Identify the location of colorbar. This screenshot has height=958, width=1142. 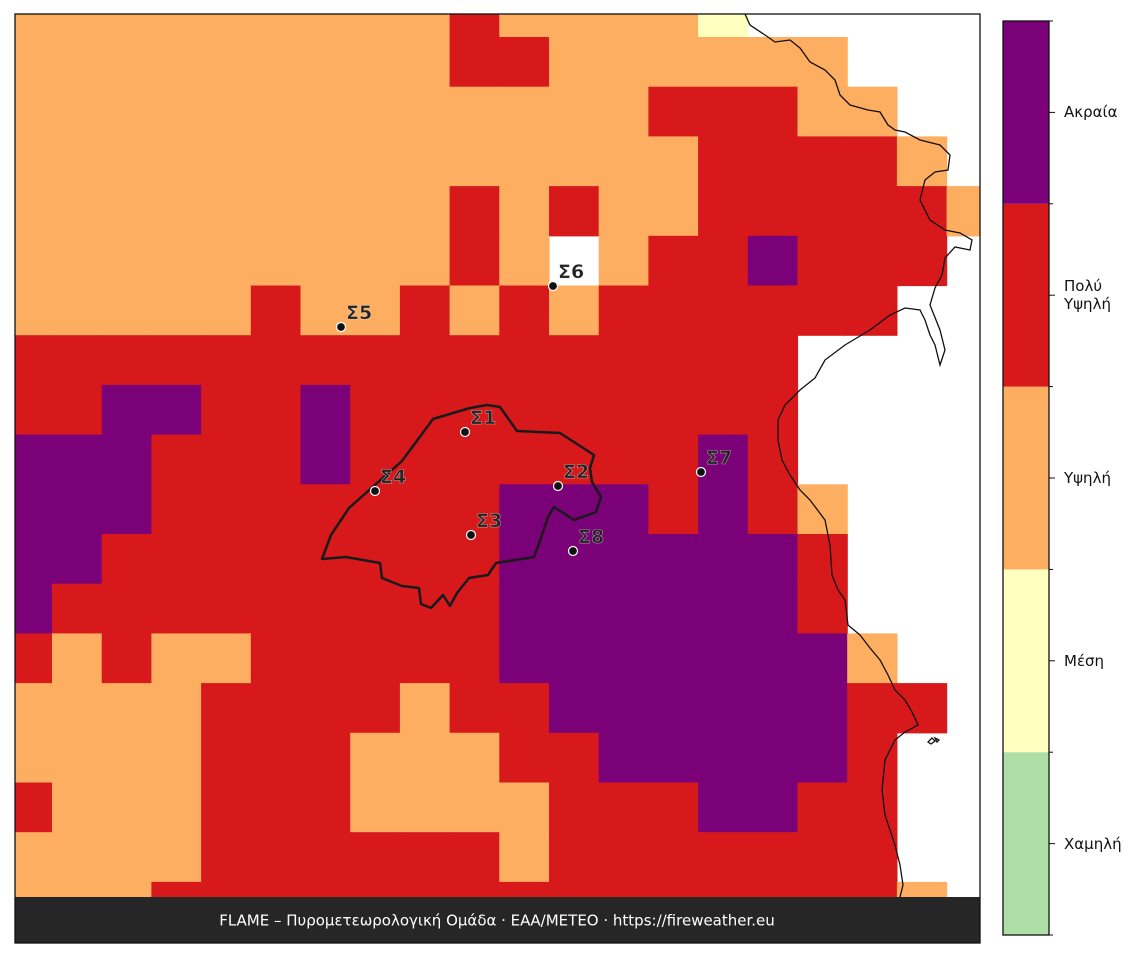
(1028, 478).